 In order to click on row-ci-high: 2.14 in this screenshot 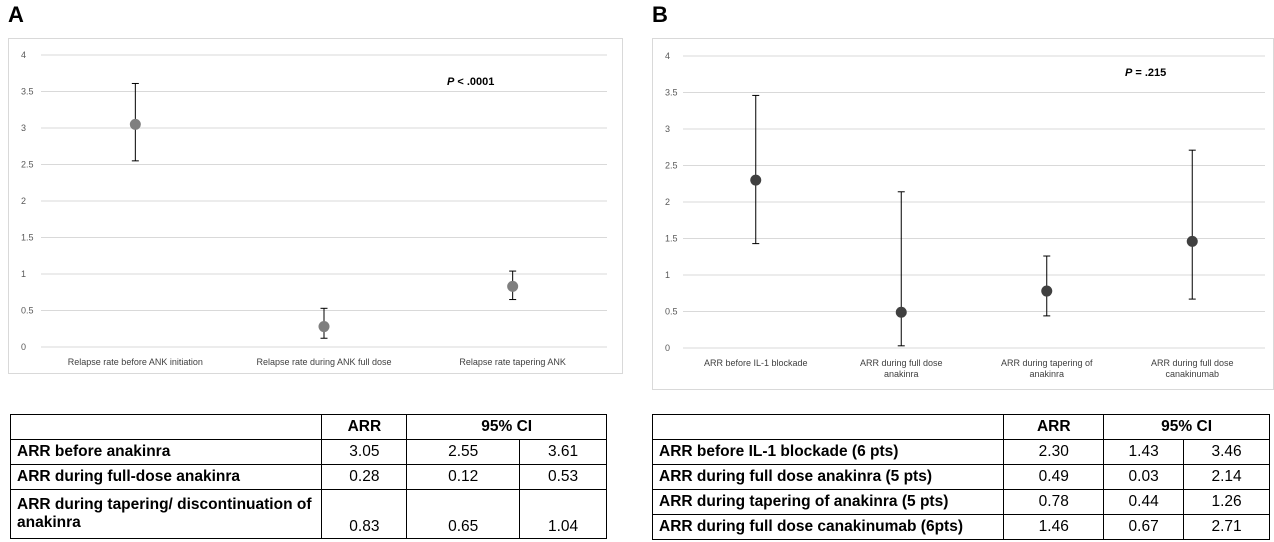, I will do `click(1226, 477)`.